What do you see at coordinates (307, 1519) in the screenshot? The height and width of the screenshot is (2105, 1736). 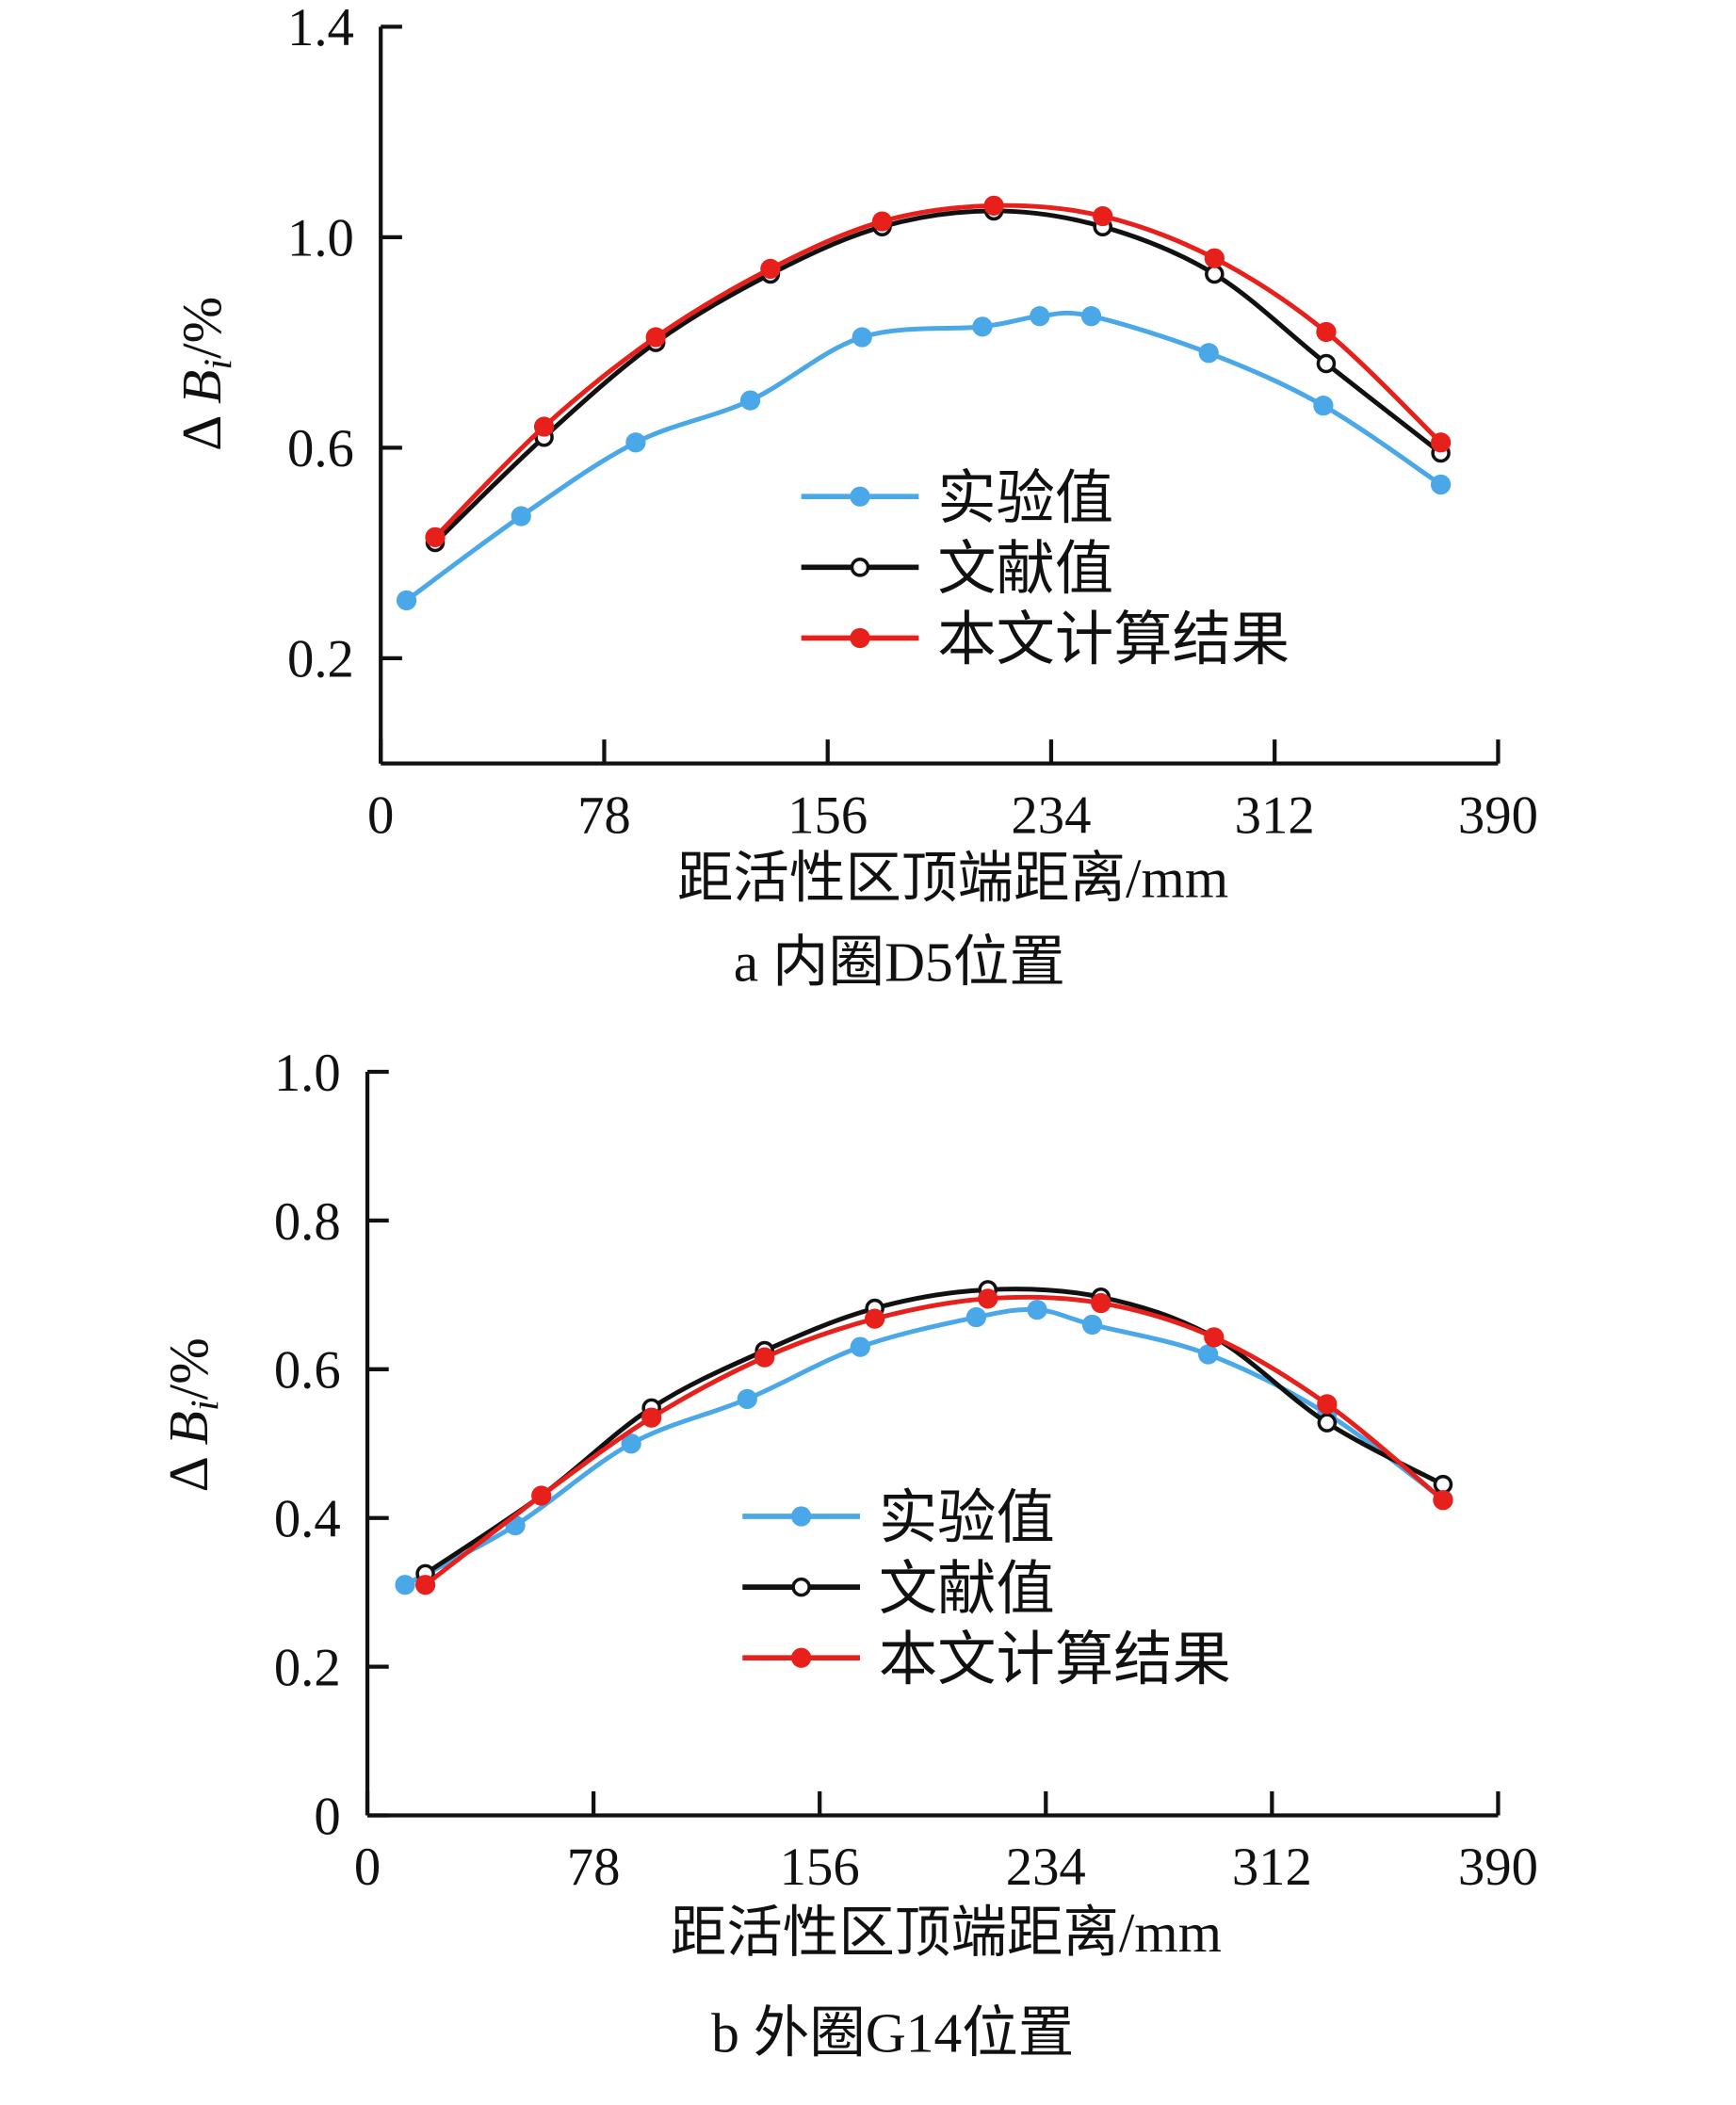 I see `y-tick-label: 0.4` at bounding box center [307, 1519].